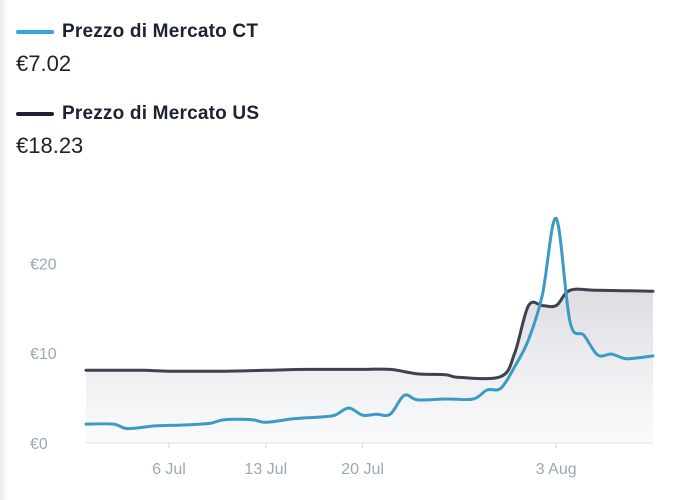 The image size is (684, 500). What do you see at coordinates (169, 469) in the screenshot?
I see `x-tick-label: 6 Jul` at bounding box center [169, 469].